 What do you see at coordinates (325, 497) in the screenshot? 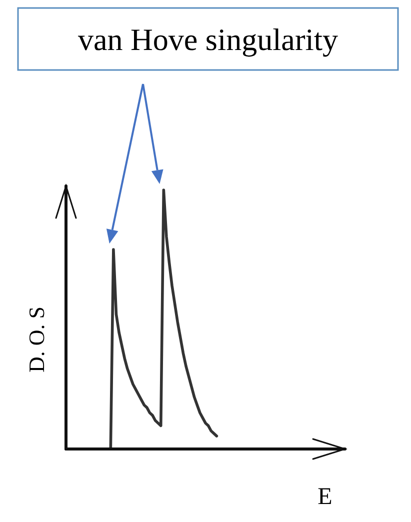
I see `x-axis-title: E` at bounding box center [325, 497].